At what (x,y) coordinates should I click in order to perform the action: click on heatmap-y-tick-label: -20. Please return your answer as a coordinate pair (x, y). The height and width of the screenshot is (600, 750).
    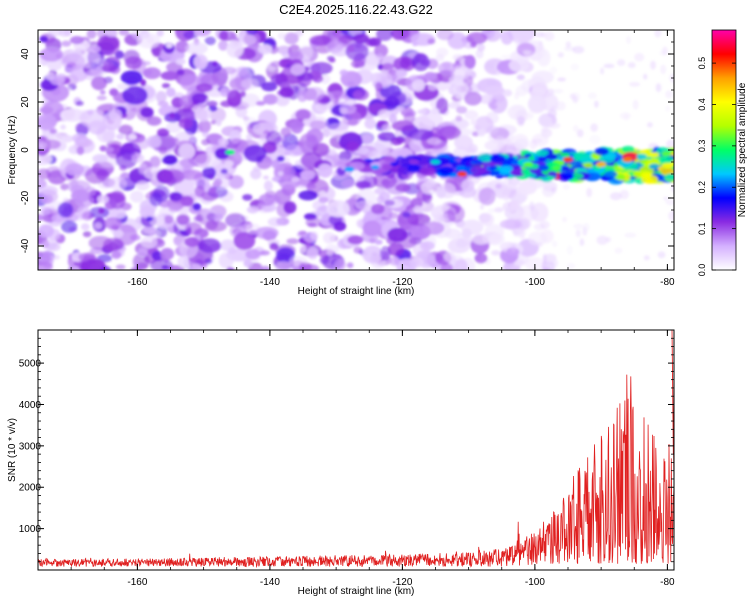
    Looking at the image, I should click on (25, 197).